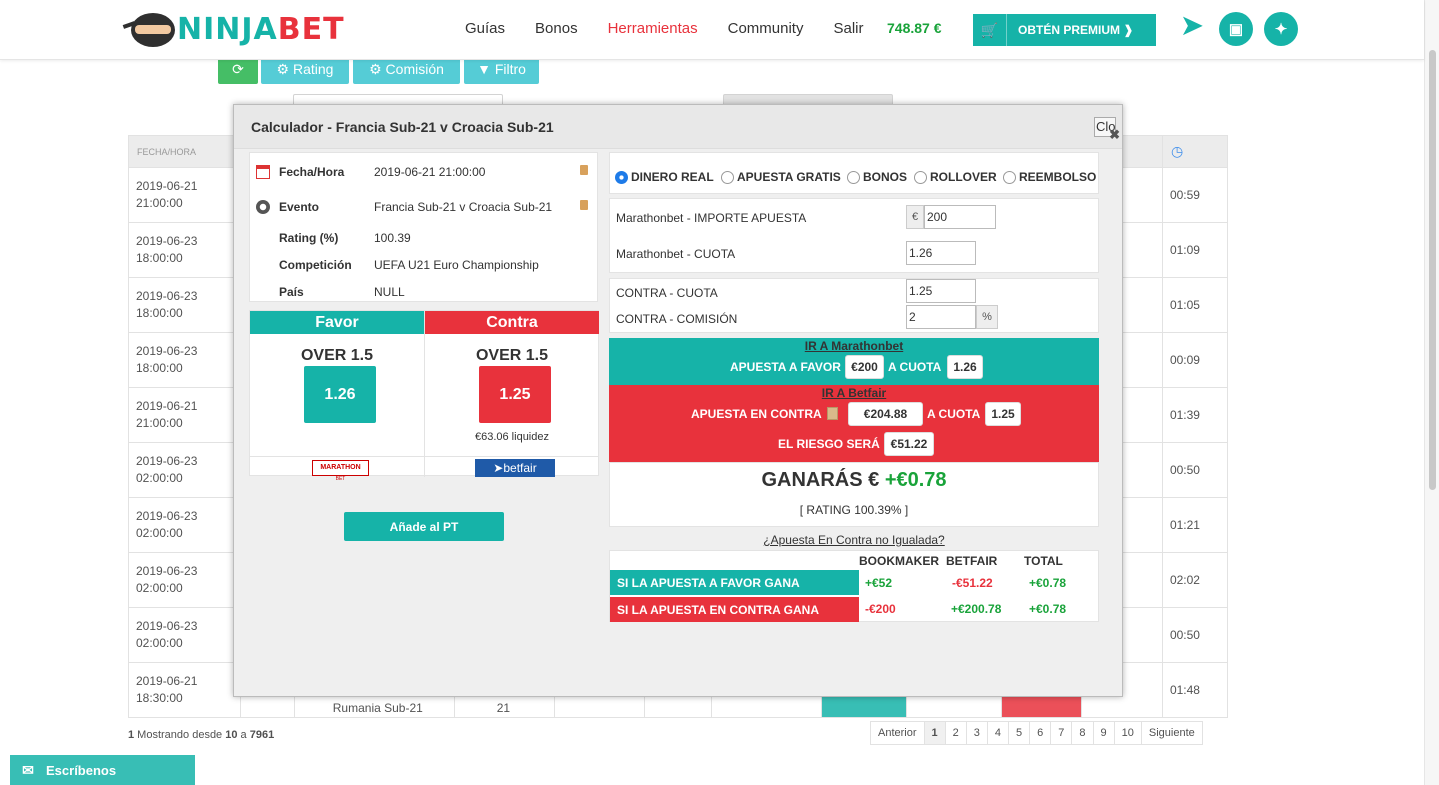  What do you see at coordinates (864, 367) in the screenshot?
I see `favor-amount-chip: €200` at bounding box center [864, 367].